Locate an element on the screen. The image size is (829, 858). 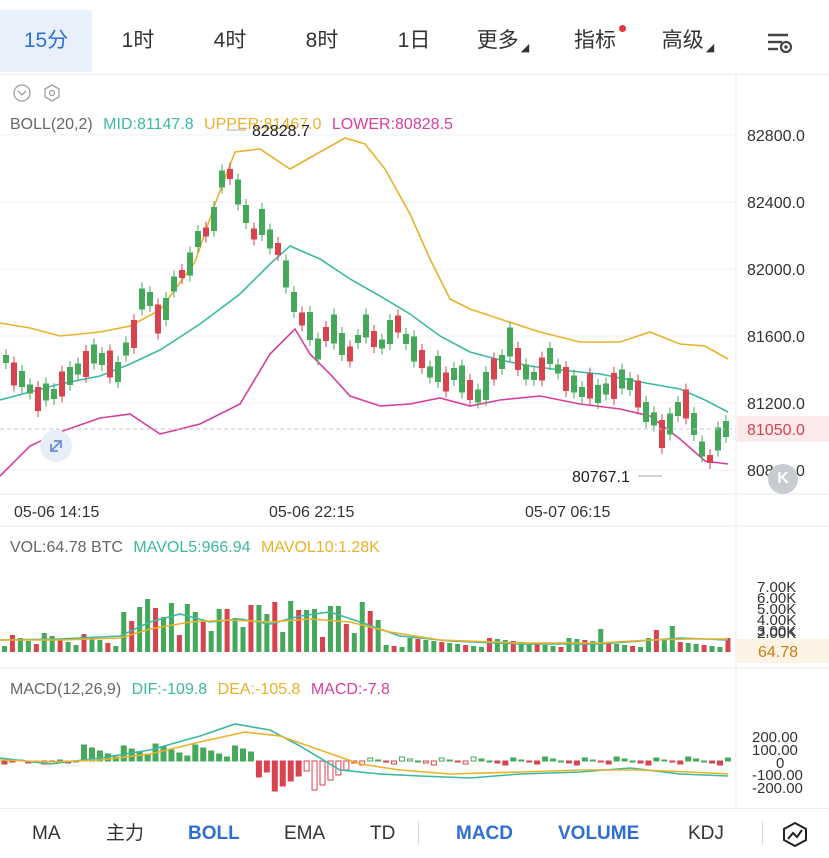
boll-upper: UPPER:81467.0 is located at coordinates (263, 124).